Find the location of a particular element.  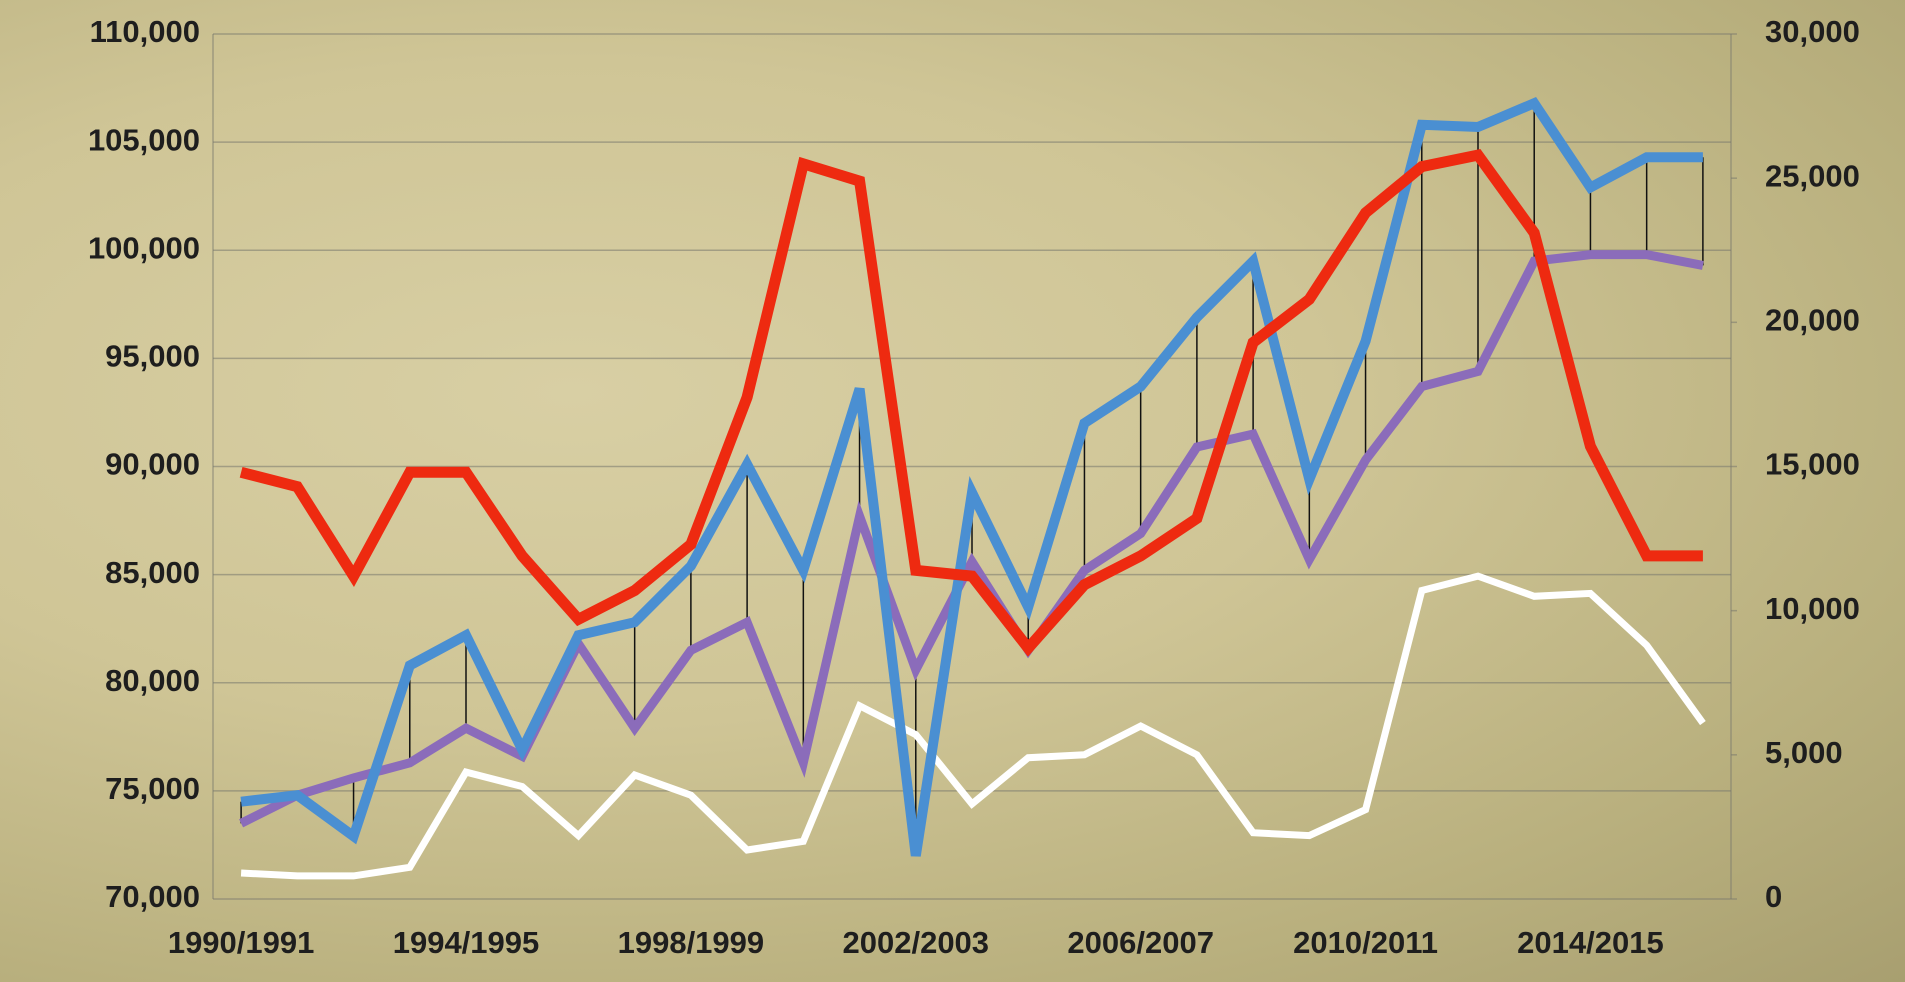

y2-tick-label: 5,000 is located at coordinates (1804, 752).